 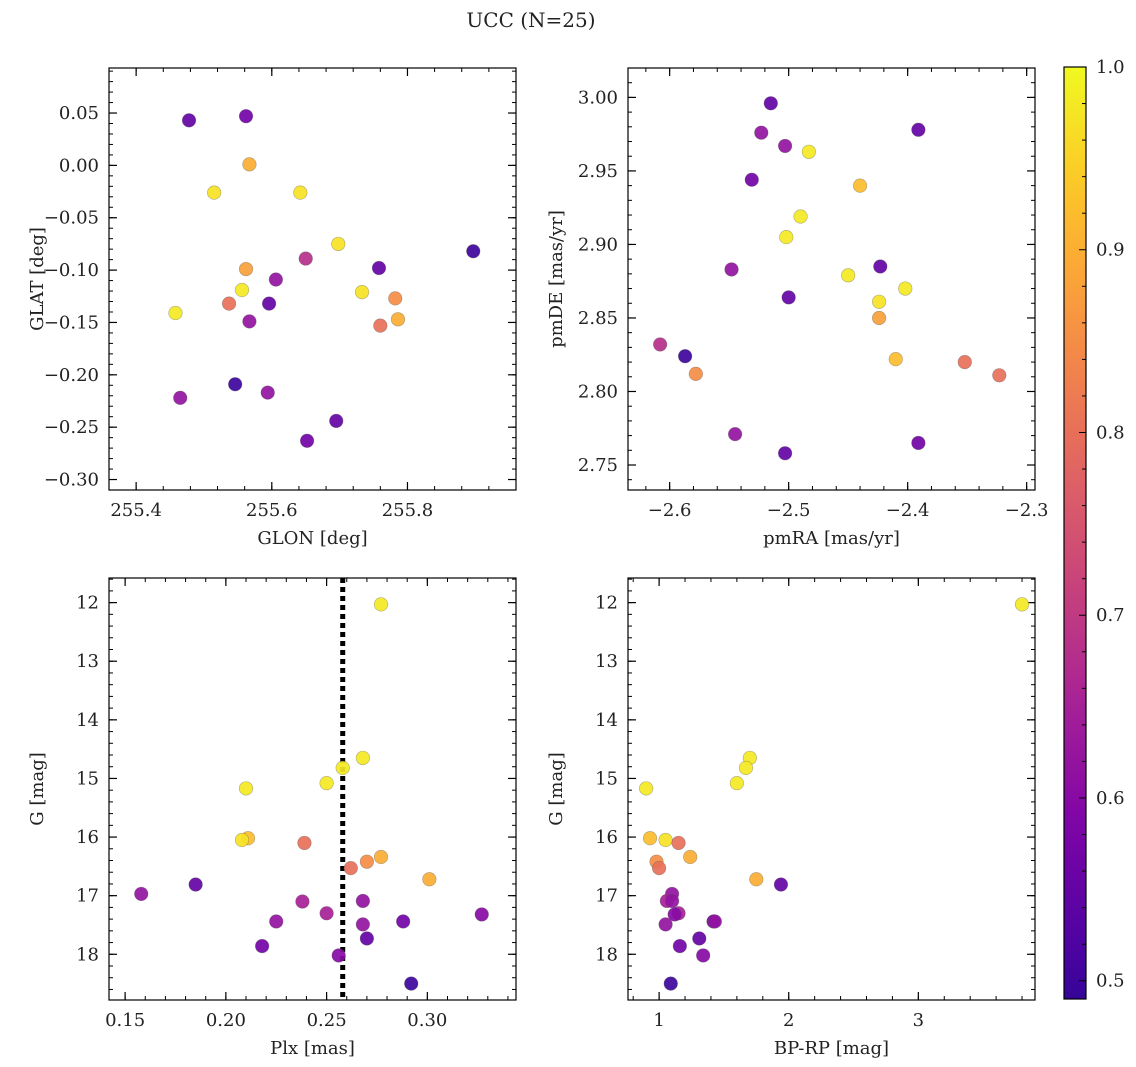 What do you see at coordinates (908, 510) in the screenshot?
I see `x-tick-label: −2.4` at bounding box center [908, 510].